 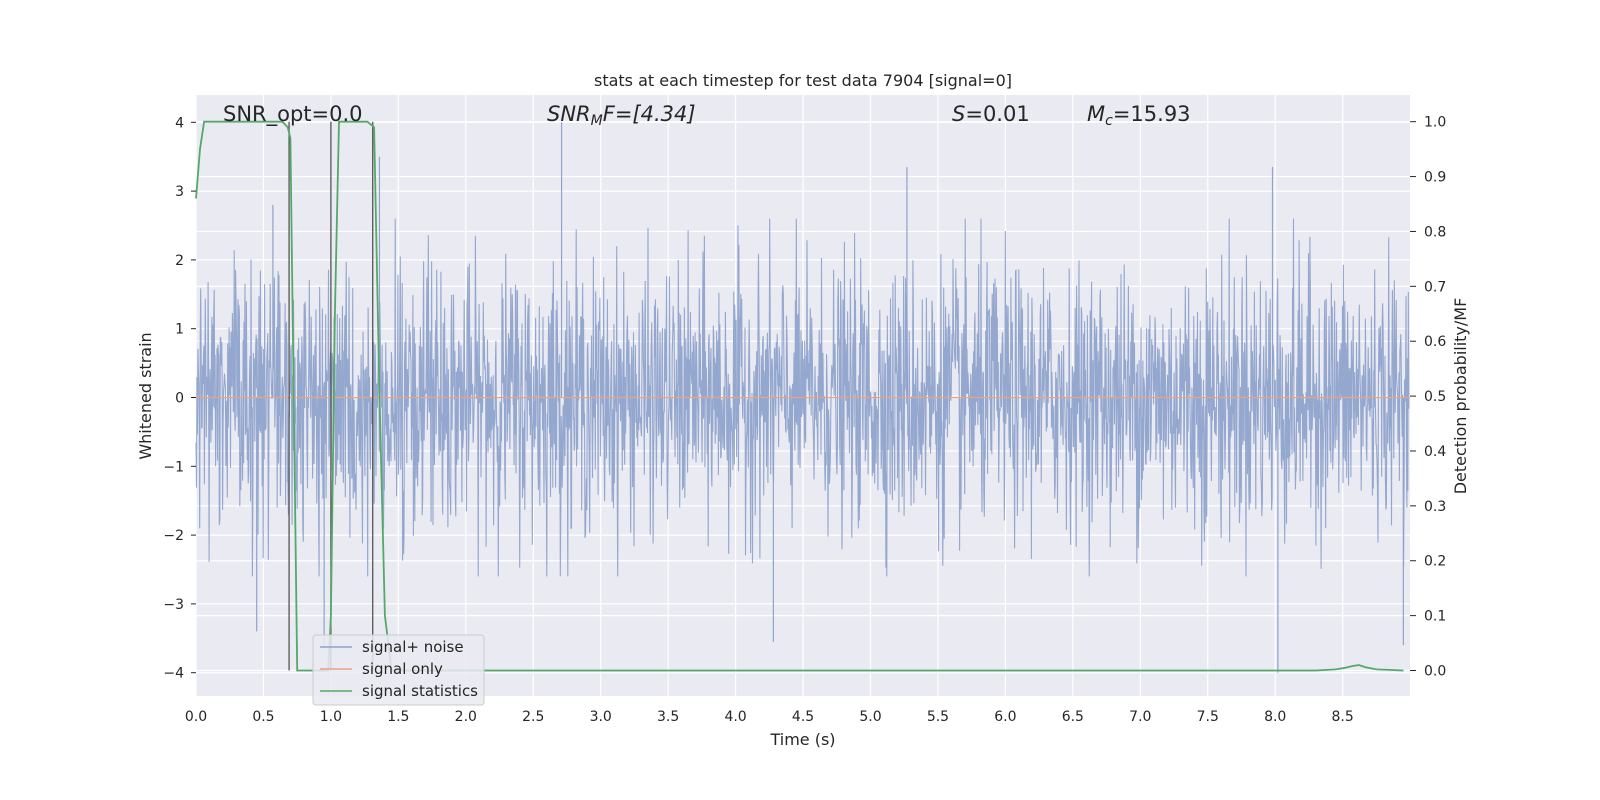 I want to click on annotation-snr-mf-base: SNR, so click(x=569, y=114).